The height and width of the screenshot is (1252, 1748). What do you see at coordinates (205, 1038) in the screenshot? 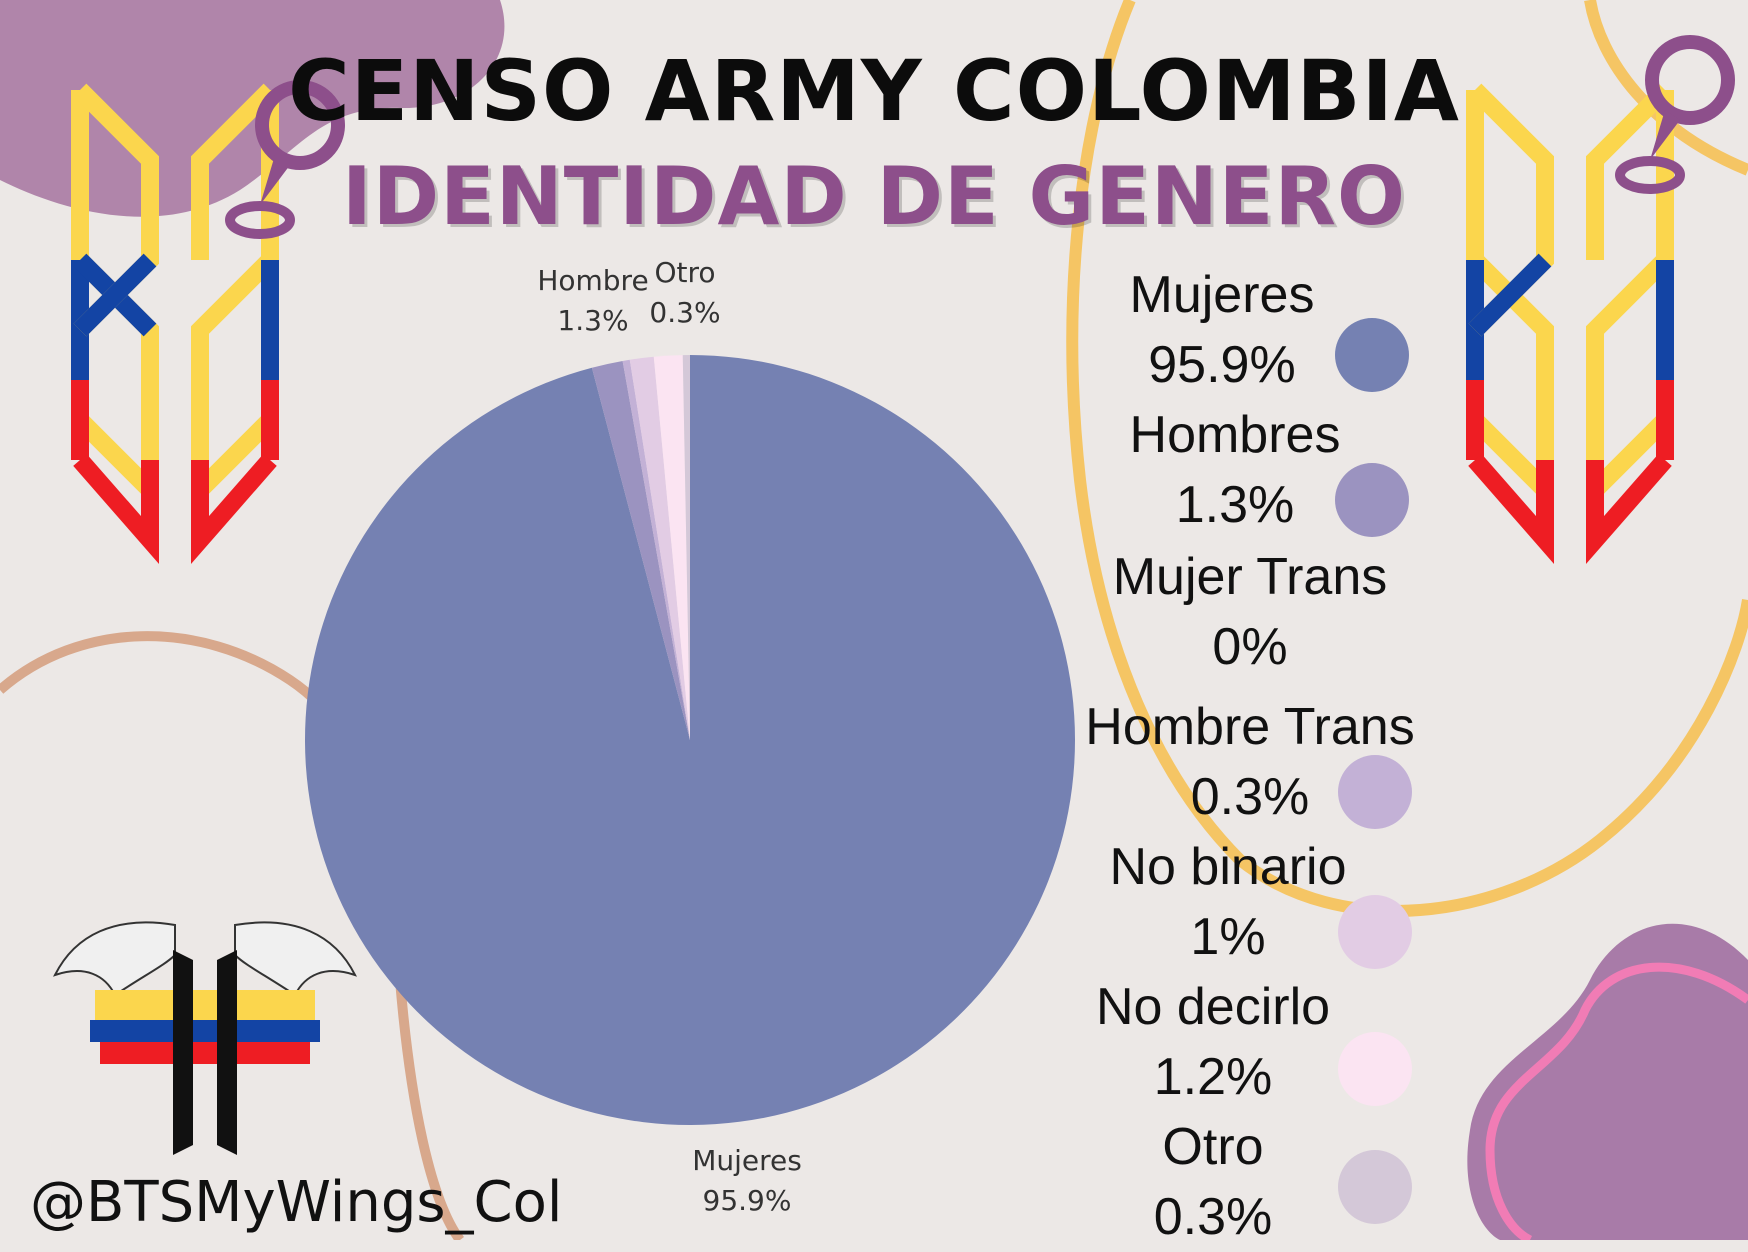
I see `winged-logo-icon` at bounding box center [205, 1038].